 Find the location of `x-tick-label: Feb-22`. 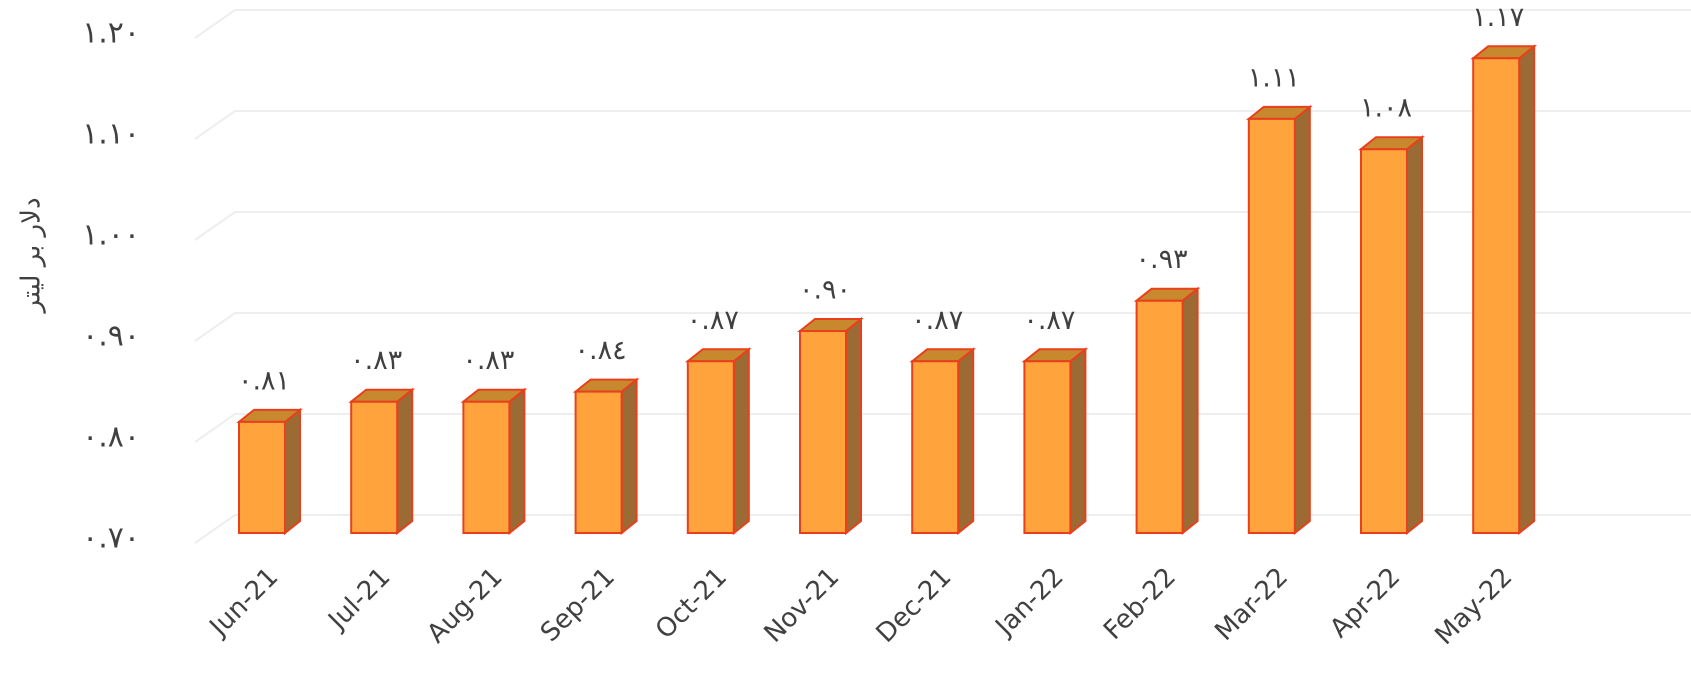

x-tick-label: Feb-22 is located at coordinates (1140, 604).